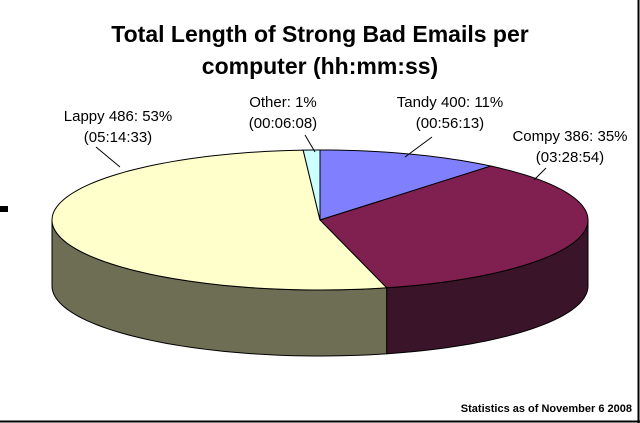  What do you see at coordinates (546, 409) in the screenshot?
I see `footnote: Statistics as of November 6 2008` at bounding box center [546, 409].